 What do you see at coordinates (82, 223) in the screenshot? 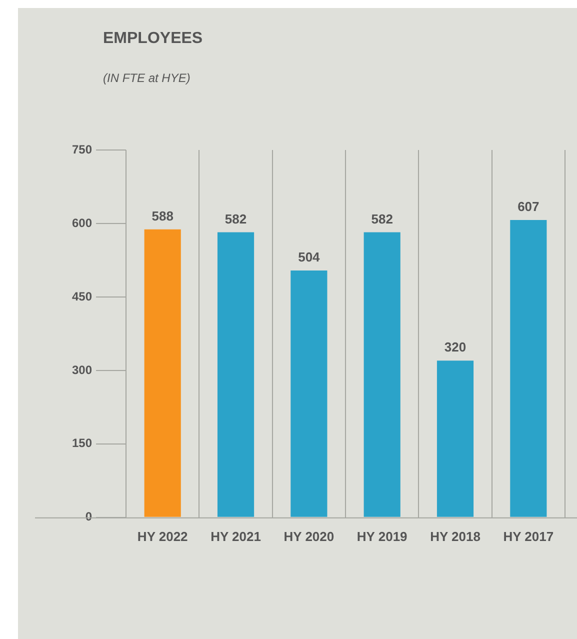
I see `y-tick-label: 600` at bounding box center [82, 223].